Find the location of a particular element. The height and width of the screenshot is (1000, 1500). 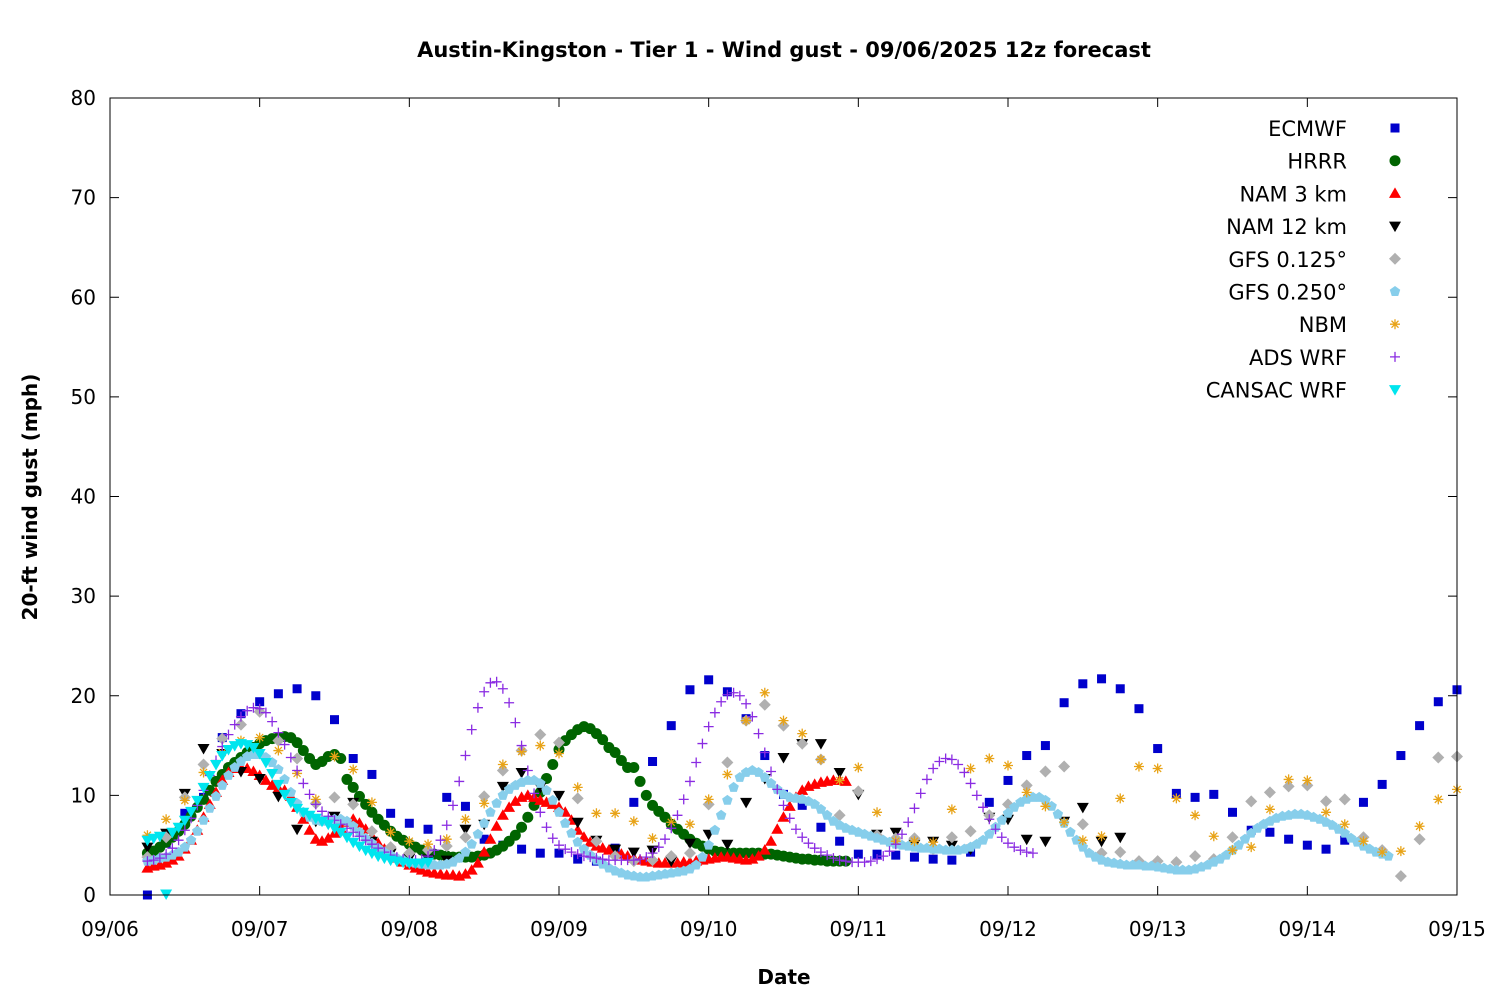

x-axis-label: Date is located at coordinates (783, 977).